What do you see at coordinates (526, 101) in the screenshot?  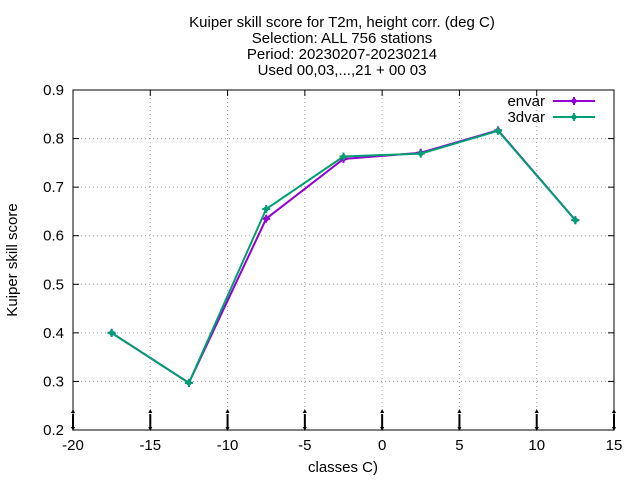 I see `legend-label-envar: envar` at bounding box center [526, 101].